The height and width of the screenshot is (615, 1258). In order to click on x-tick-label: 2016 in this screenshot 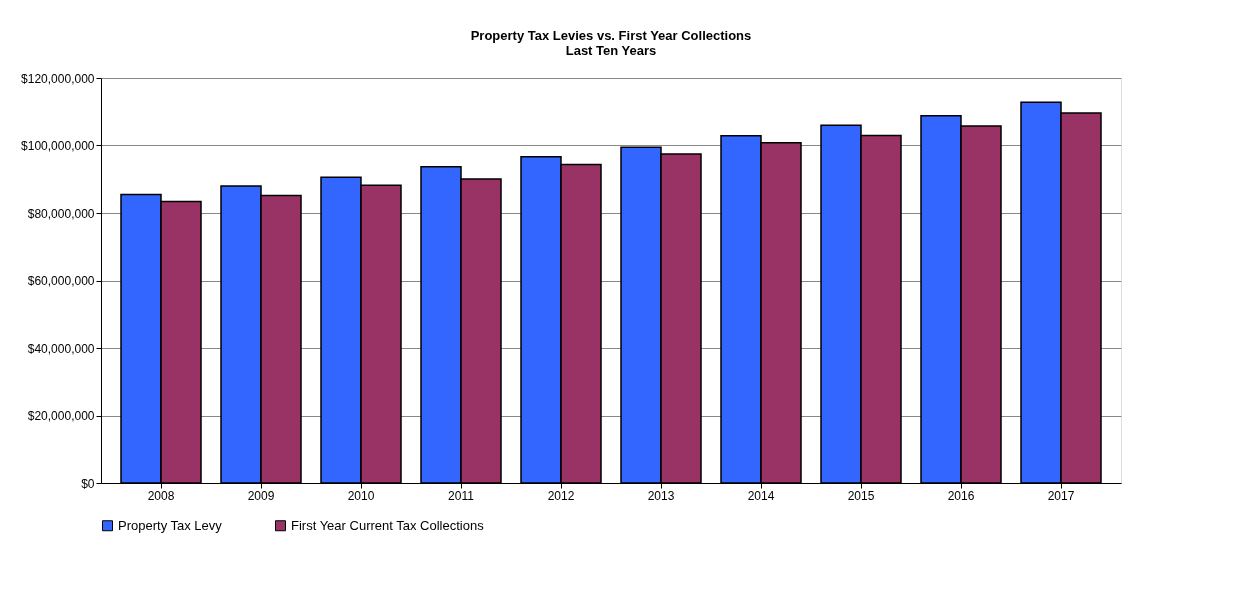, I will do `click(961, 495)`.